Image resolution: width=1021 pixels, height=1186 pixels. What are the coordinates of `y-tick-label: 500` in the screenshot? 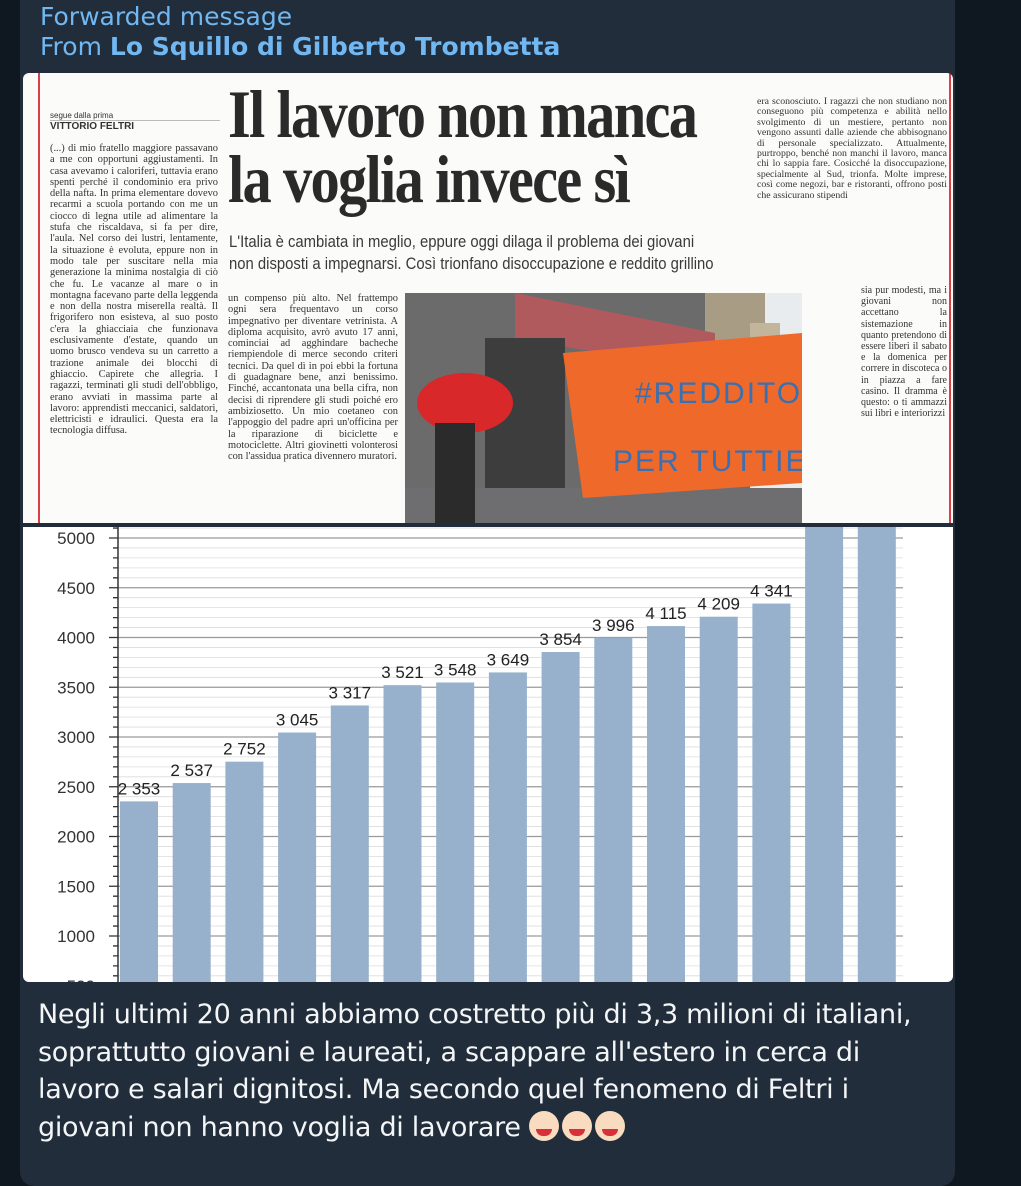 It's located at (81, 979).